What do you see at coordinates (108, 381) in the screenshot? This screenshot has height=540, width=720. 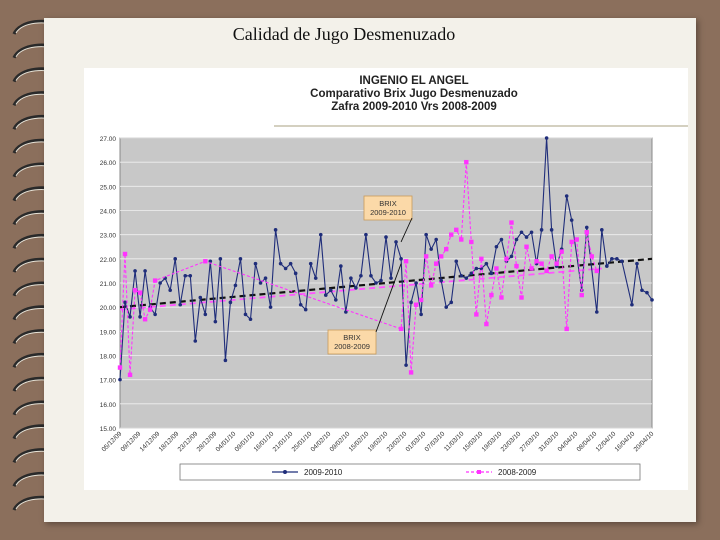 I see `y-tick-label: 17.00` at bounding box center [108, 381].